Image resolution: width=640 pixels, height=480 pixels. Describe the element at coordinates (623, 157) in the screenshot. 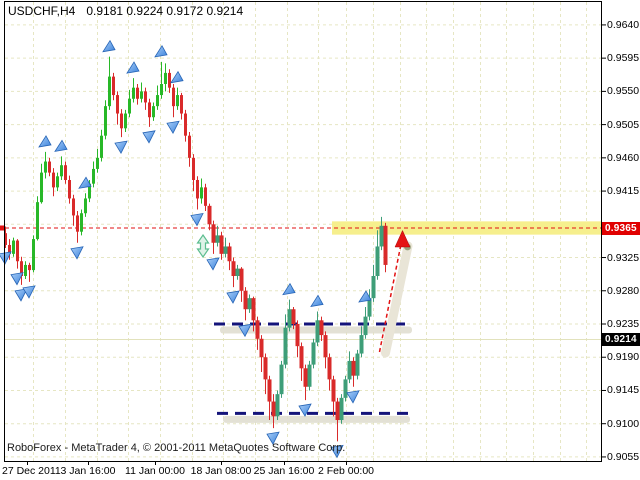

I see `price-axis-label: 0.9460` at that location.